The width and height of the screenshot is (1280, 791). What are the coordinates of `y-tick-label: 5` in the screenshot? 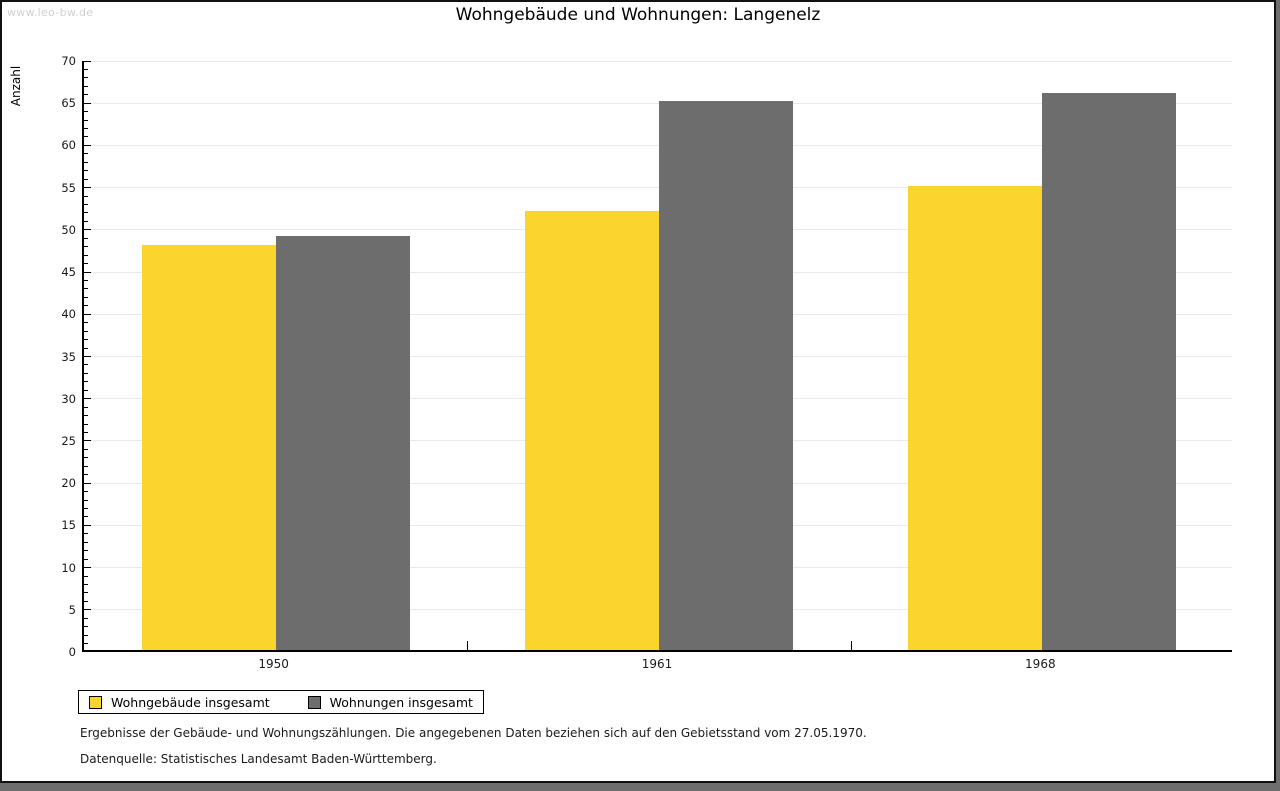 It's located at (72, 609).